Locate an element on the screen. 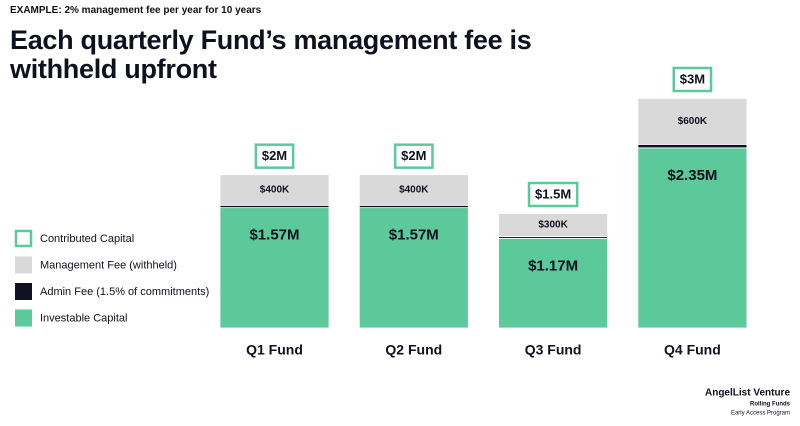 Image resolution: width=800 pixels, height=426 pixels. value-label: $2.35M is located at coordinates (692, 175).